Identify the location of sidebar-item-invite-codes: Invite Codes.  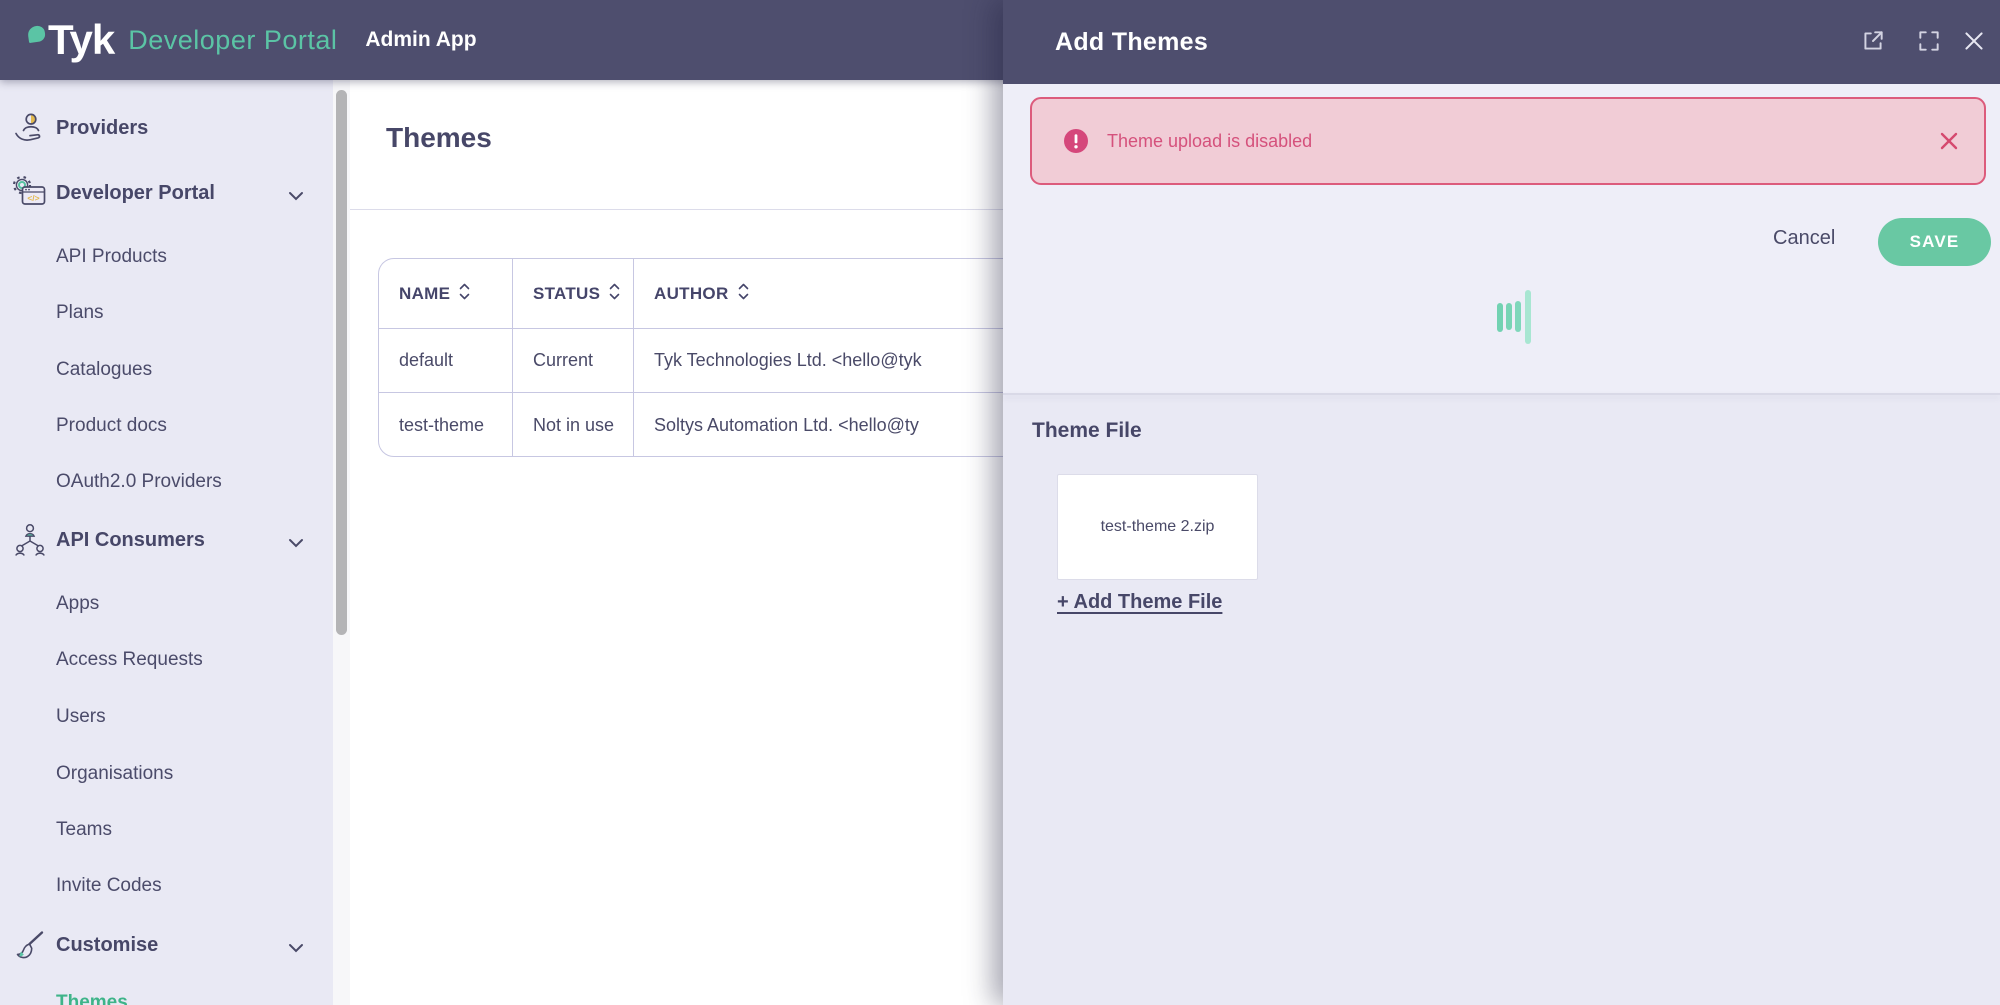
(109, 885).